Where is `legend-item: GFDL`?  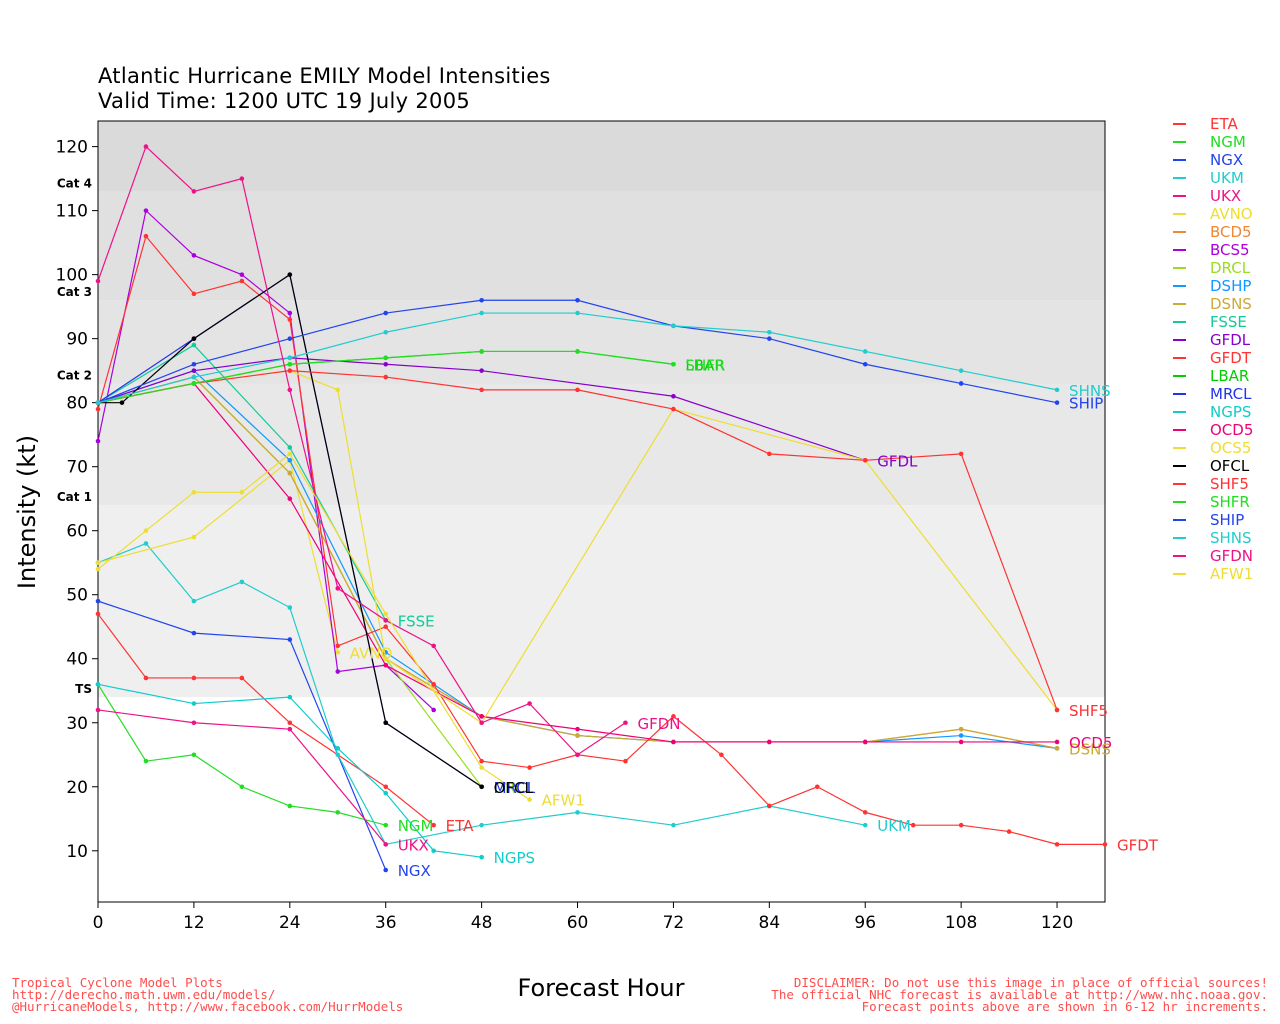 legend-item: GFDL is located at coordinates (1220, 340).